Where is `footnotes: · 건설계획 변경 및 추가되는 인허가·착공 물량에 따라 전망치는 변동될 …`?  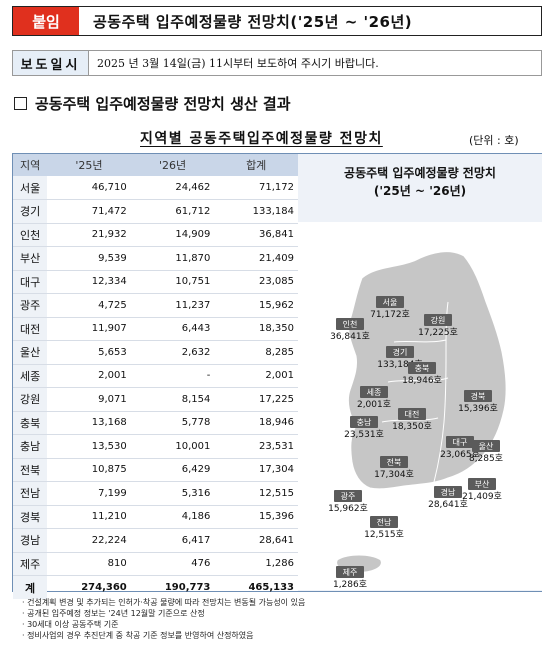
footnotes: · 건설계획 변경 및 추가되는 인허가·착공 물량에 따라 전망치는 변동될 … is located at coordinates (163, 619).